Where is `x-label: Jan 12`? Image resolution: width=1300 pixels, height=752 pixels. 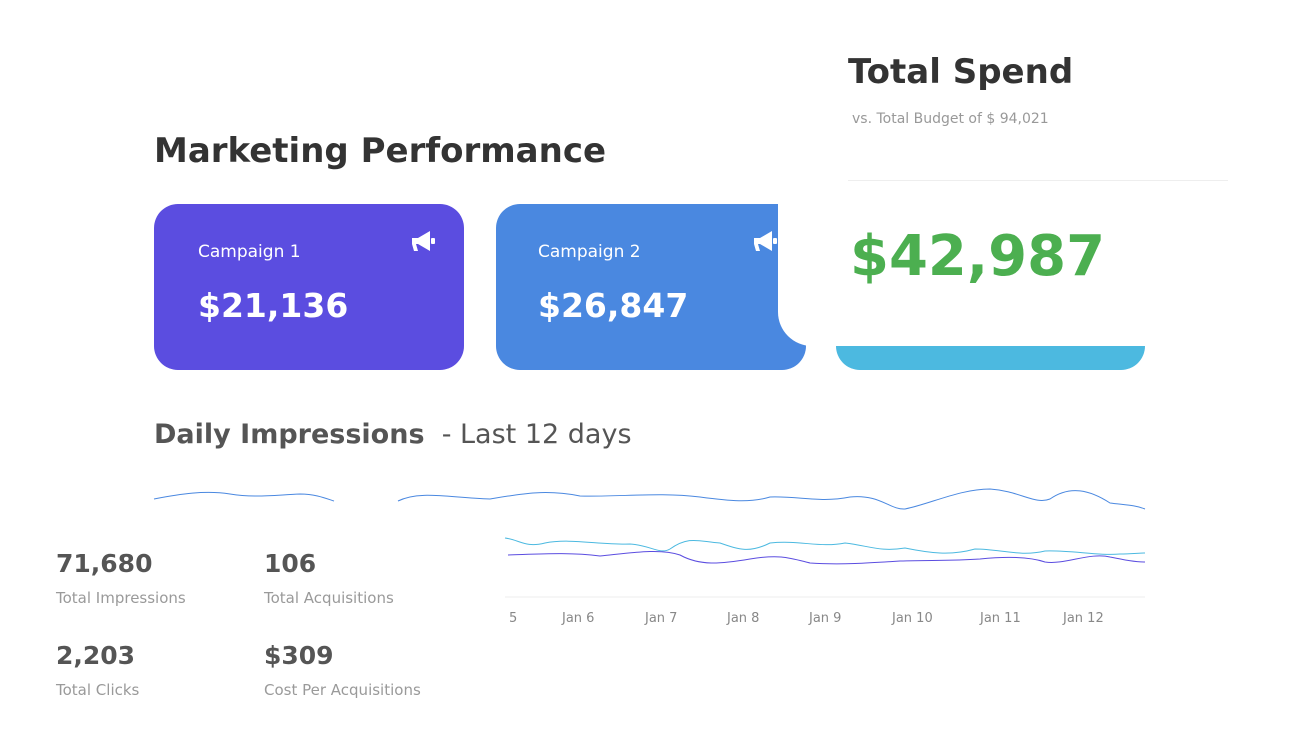
x-label: Jan 12 is located at coordinates (1083, 618).